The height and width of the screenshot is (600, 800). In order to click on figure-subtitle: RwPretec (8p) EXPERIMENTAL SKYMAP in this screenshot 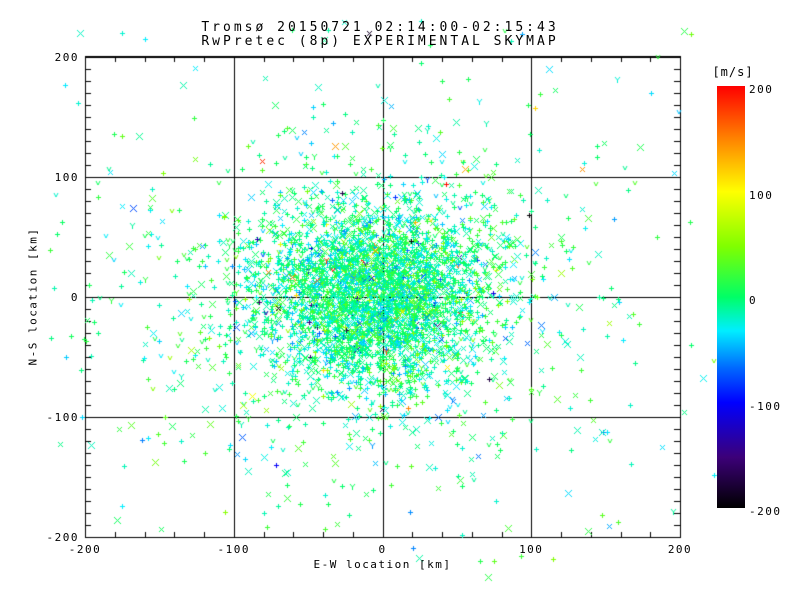, I will do `click(380, 41)`.